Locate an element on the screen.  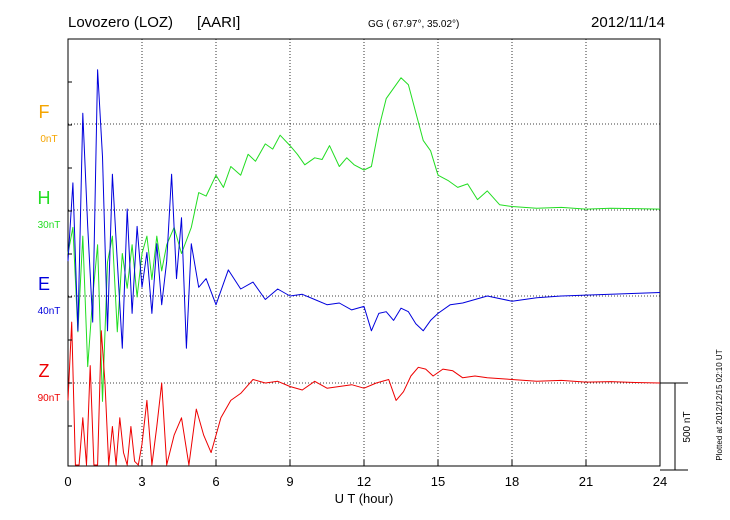
plotted-at-note: Plotted at 2012/12/15 02:10 UT is located at coordinates (719, 404).